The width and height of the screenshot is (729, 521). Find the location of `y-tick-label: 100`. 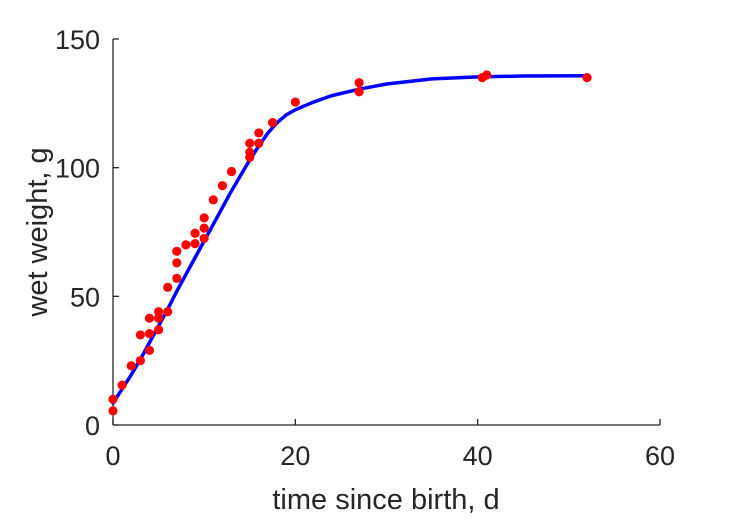

y-tick-label: 100 is located at coordinates (77, 169).